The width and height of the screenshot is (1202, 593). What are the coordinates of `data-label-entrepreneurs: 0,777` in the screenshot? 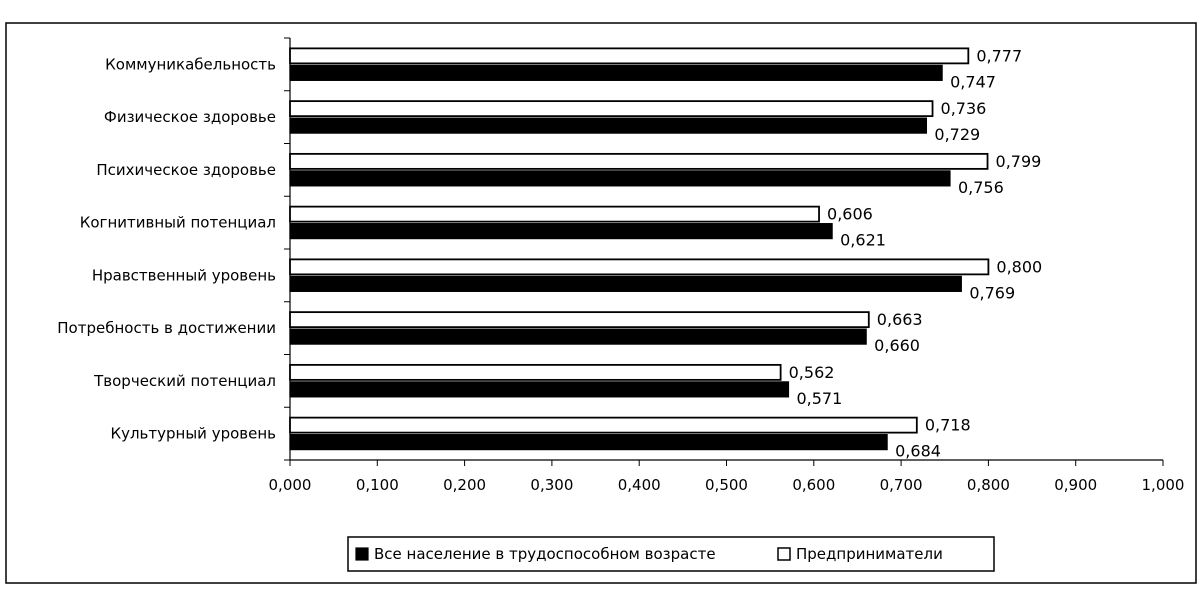 It's located at (999, 55).